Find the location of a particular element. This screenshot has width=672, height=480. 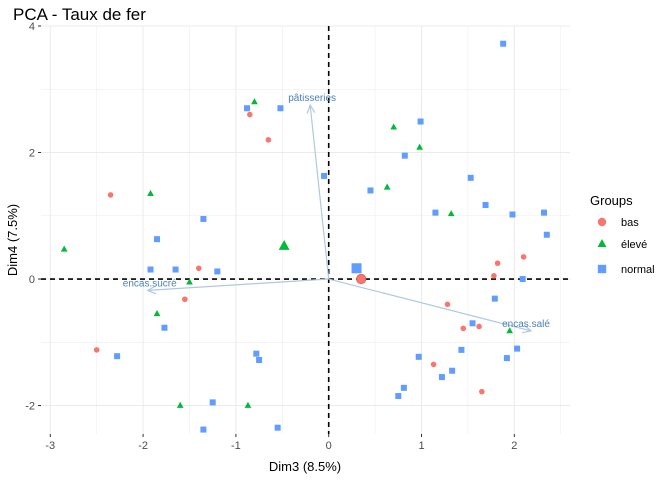

y-tick-label: -2 is located at coordinates (30, 407).